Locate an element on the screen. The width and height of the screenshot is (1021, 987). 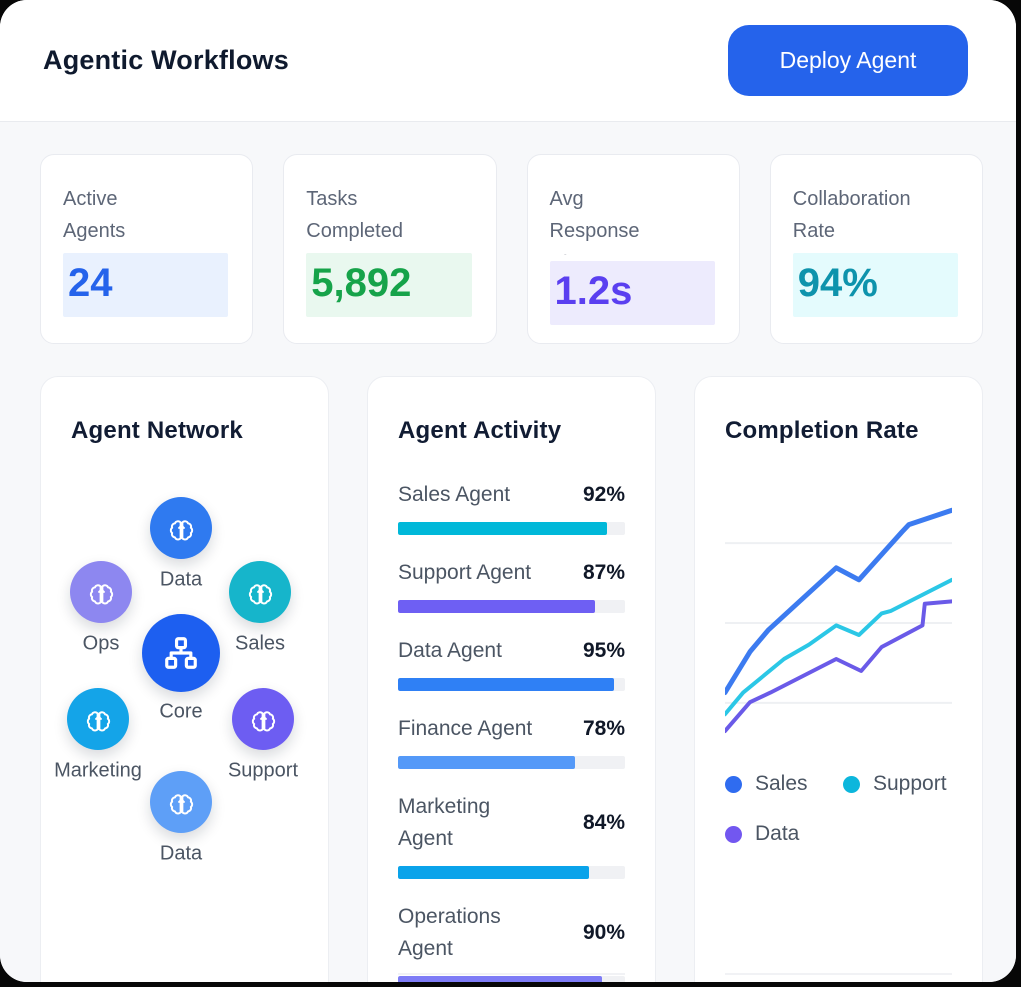
stat-card: Active Agents 24 is located at coordinates (147, 249).